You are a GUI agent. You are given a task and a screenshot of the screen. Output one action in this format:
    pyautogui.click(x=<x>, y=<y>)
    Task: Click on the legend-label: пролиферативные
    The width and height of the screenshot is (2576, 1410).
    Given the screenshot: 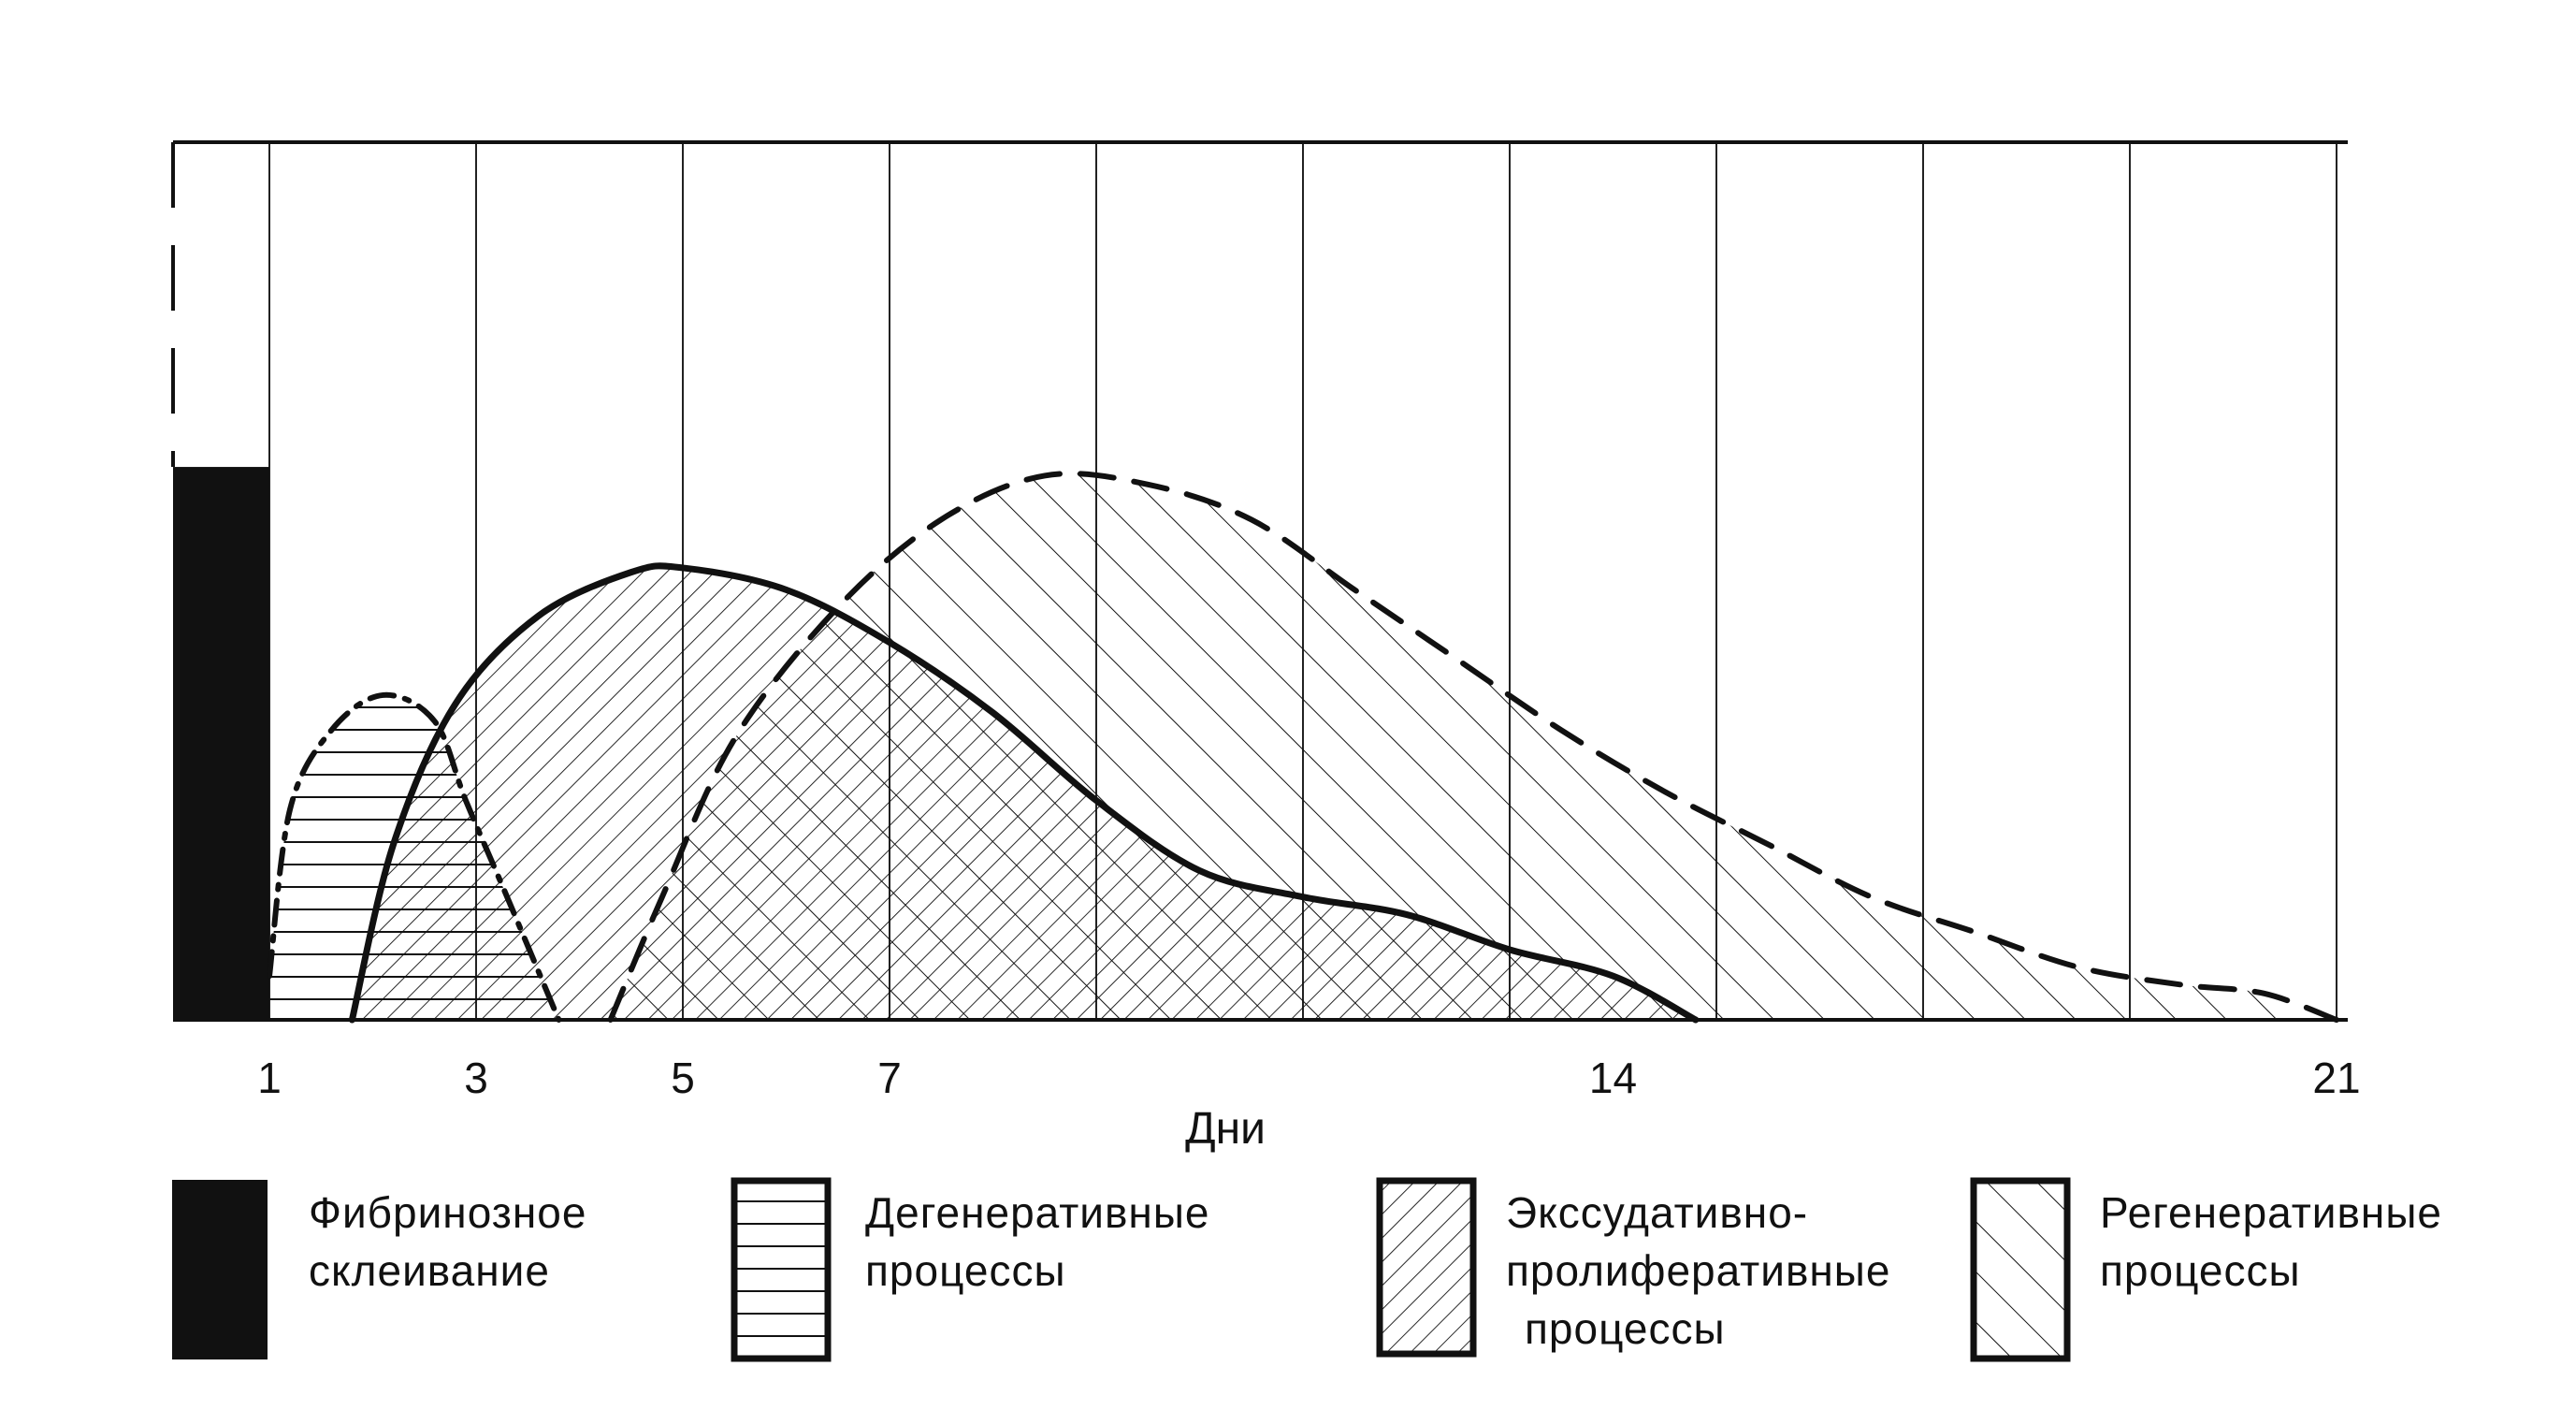 What is the action you would take?
    pyautogui.click(x=1698, y=1270)
    